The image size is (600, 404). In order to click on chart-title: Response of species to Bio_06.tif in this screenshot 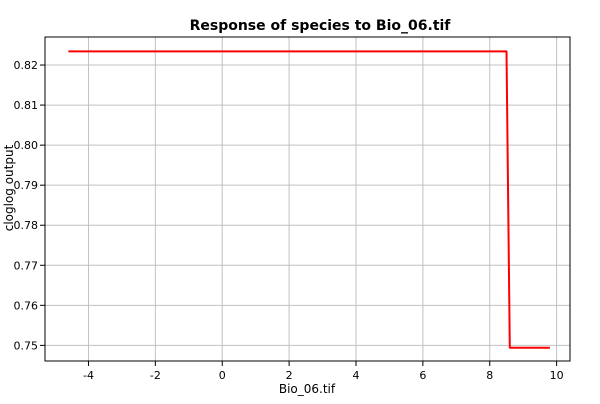, I will do `click(321, 26)`.